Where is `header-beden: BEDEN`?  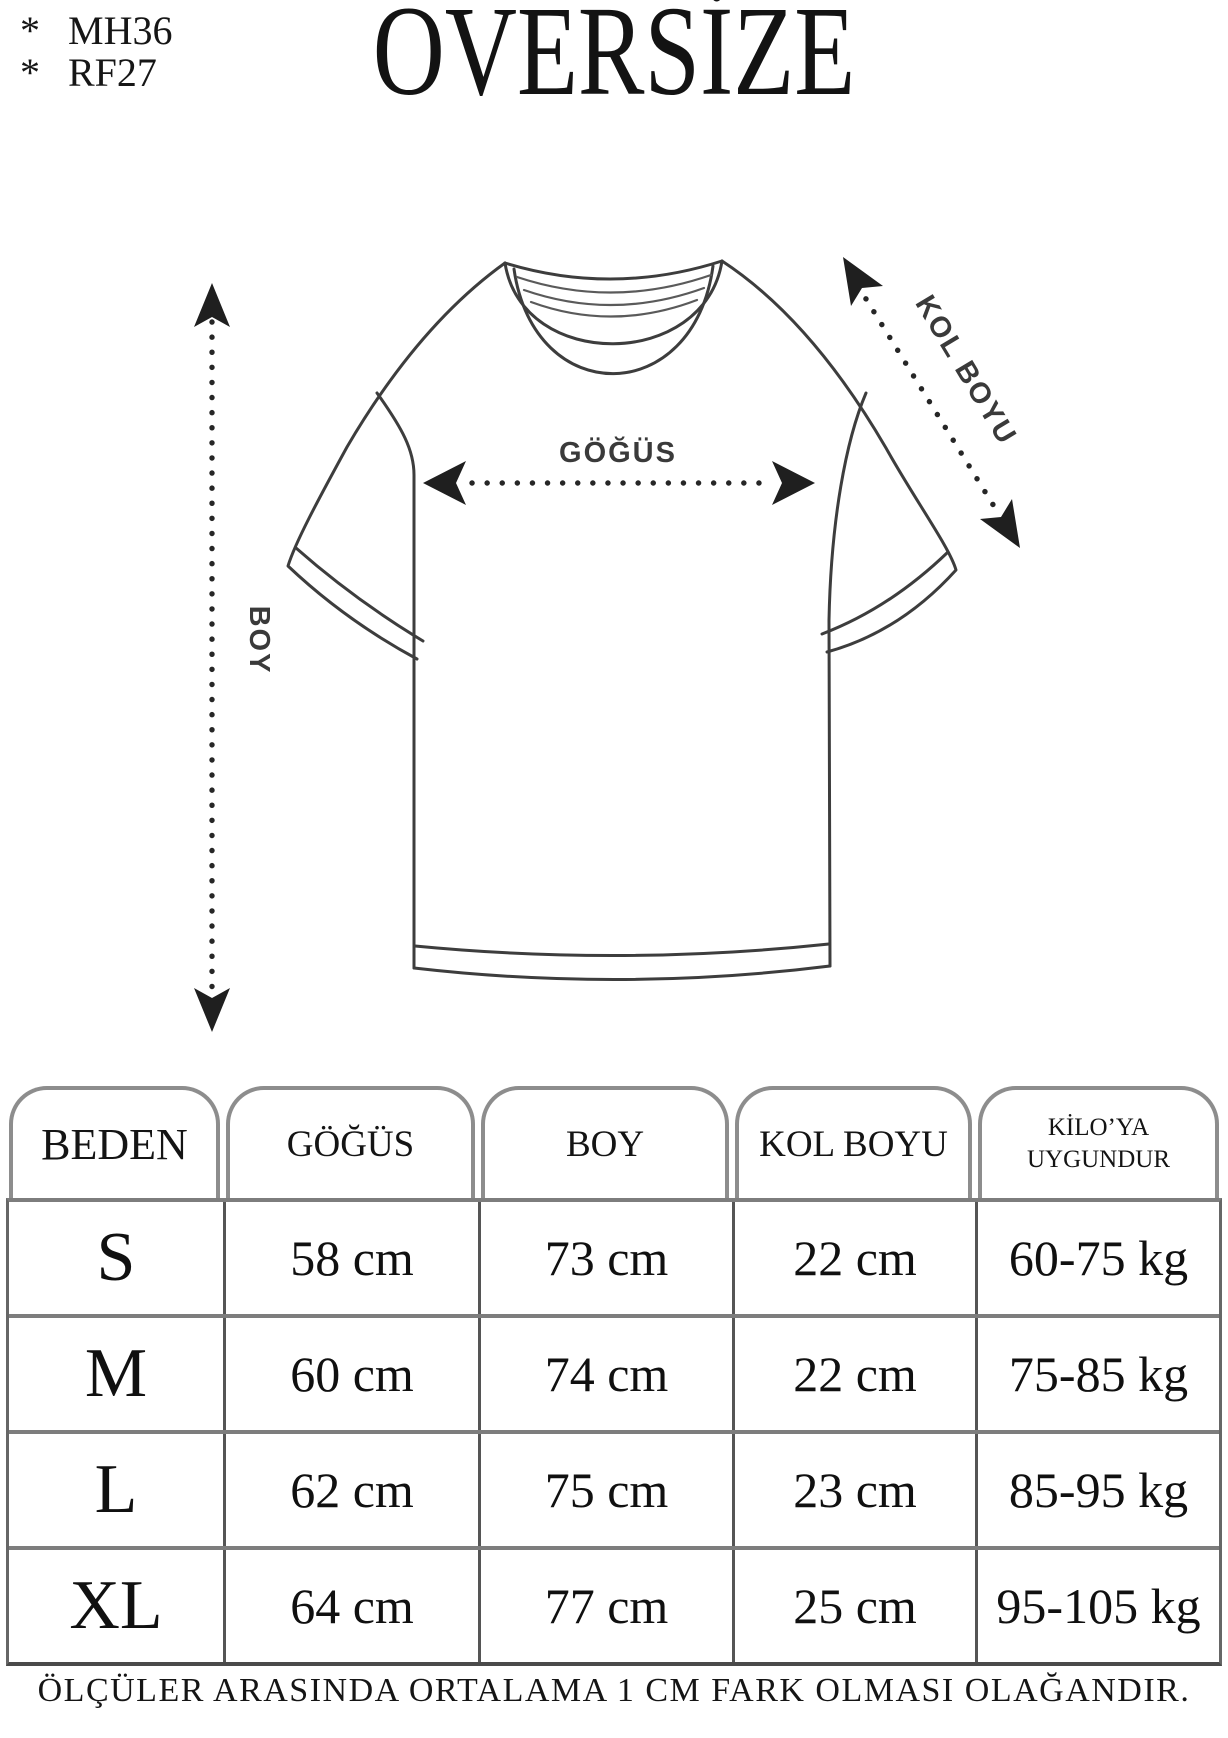 header-beden: BEDEN is located at coordinates (114, 1142).